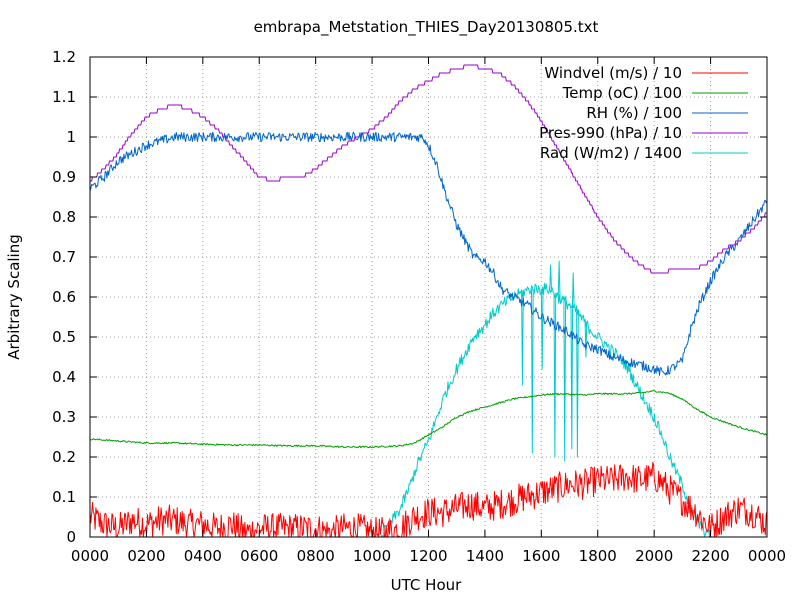 This screenshot has width=800, height=600. What do you see at coordinates (598, 556) in the screenshot?
I see `x-tick-label: 1800` at bounding box center [598, 556].